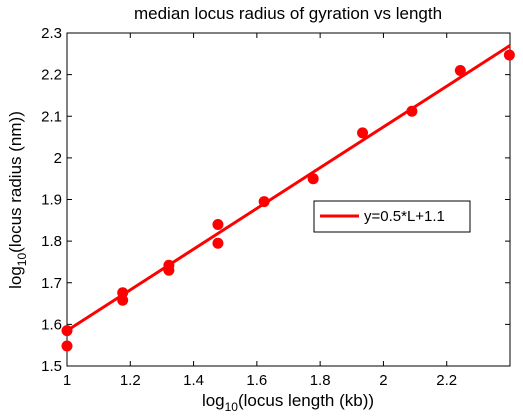 The image size is (523, 417). Describe the element at coordinates (404, 216) in the screenshot. I see `legend-entry-fit: y=0.5*L+1.1` at that location.